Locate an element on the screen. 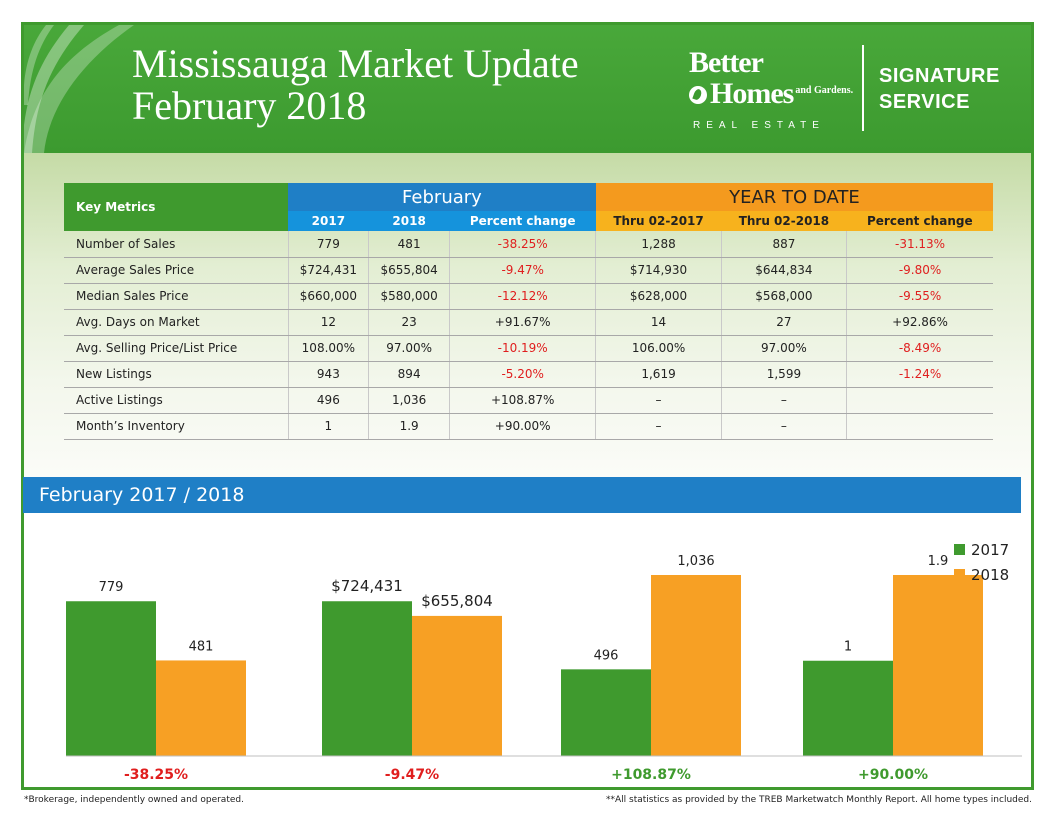 Image resolution: width=1056 pixels, height=816 pixels. row-label: Average Sales Price is located at coordinates (176, 270).